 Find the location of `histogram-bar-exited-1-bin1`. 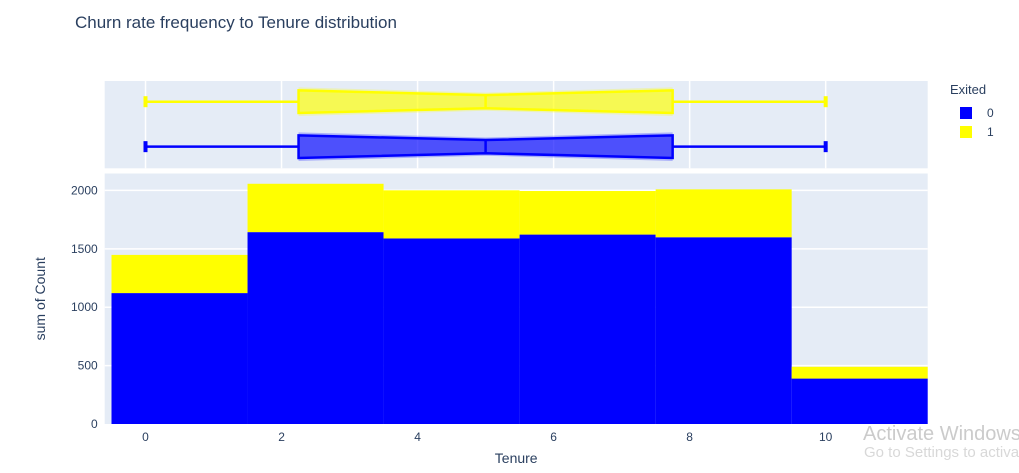

histogram-bar-exited-1-bin1 is located at coordinates (315, 208).